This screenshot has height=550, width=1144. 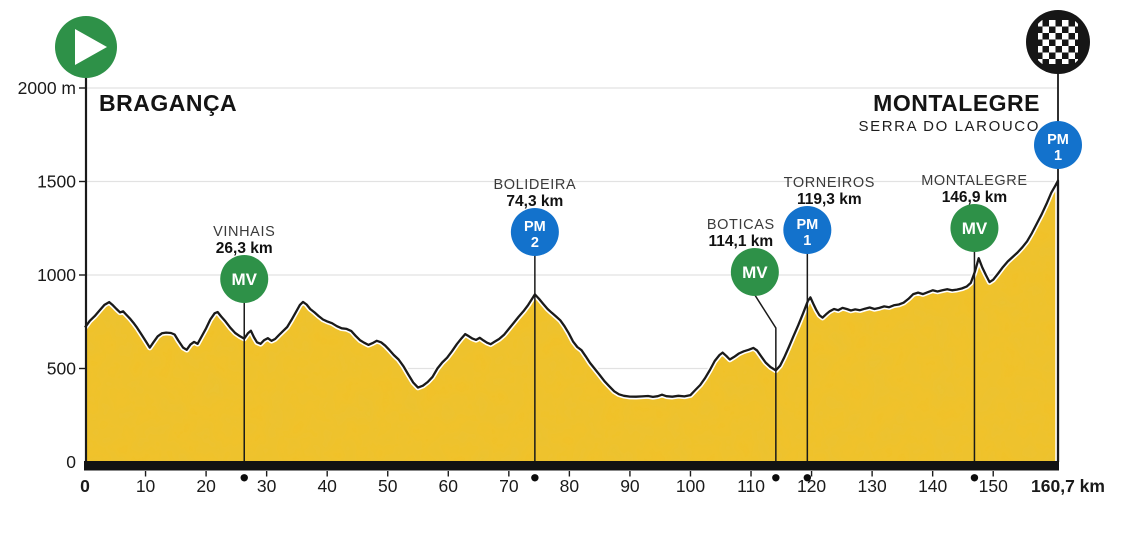 I want to click on y-axis: 0 500 1000 1500 2000 m, so click(x=52, y=275).